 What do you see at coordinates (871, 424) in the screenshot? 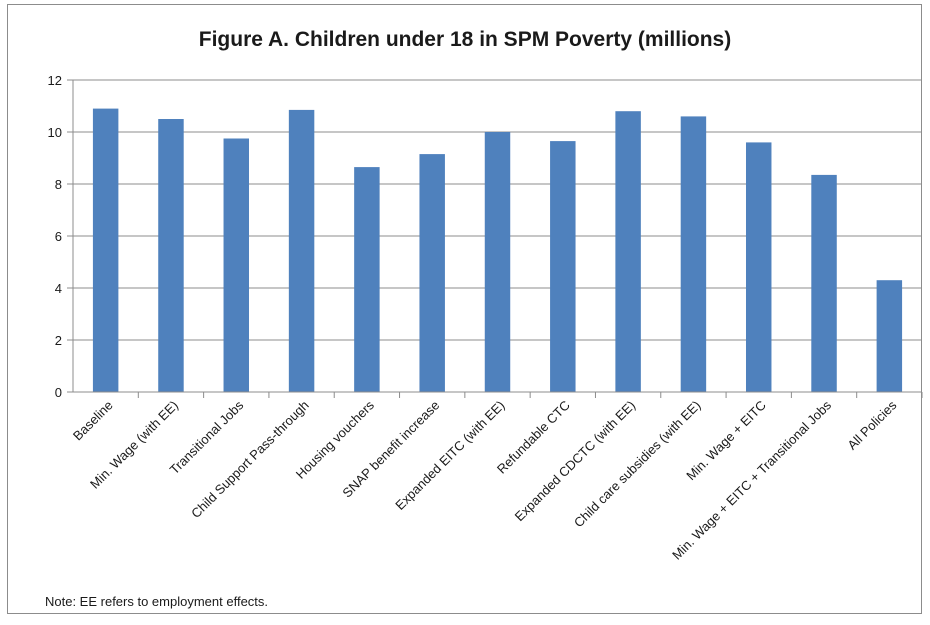
I see `x-tick-label: All Policies` at bounding box center [871, 424].